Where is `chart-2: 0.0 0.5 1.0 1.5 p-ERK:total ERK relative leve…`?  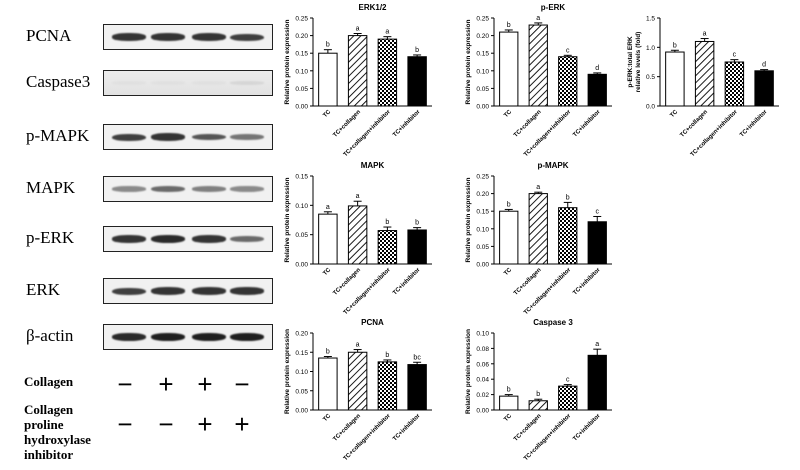
chart-2: 0.0 0.5 1.0 1.5 p-ERK:total ERK relative leve… is located at coordinates (703, 87).